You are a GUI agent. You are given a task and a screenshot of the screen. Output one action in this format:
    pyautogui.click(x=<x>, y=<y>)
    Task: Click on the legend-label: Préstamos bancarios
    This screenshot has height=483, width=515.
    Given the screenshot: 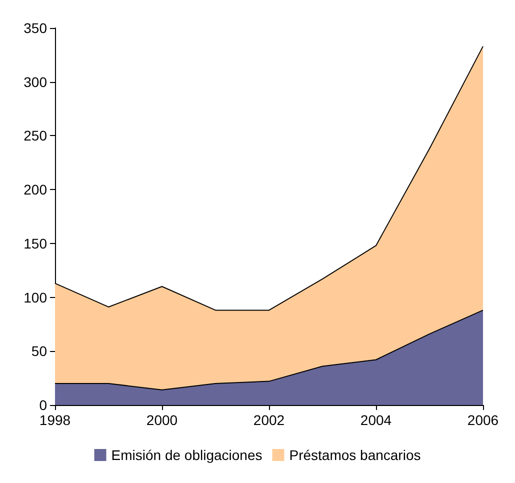 What is the action you would take?
    pyautogui.click(x=355, y=455)
    